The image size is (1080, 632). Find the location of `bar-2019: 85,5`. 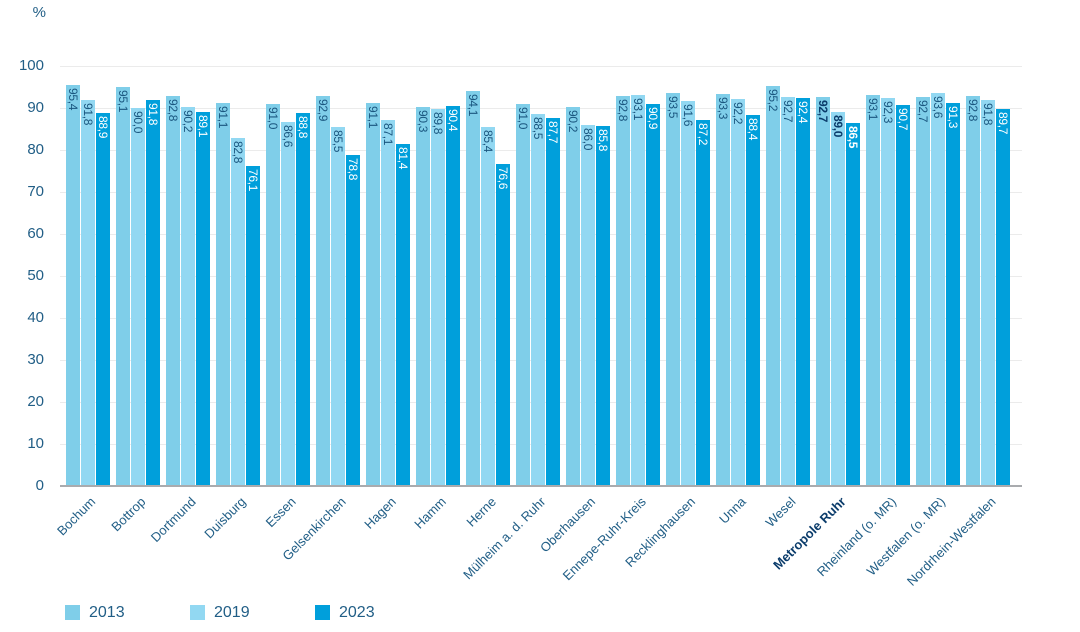

bar-2019: 85,5 is located at coordinates (338, 306).